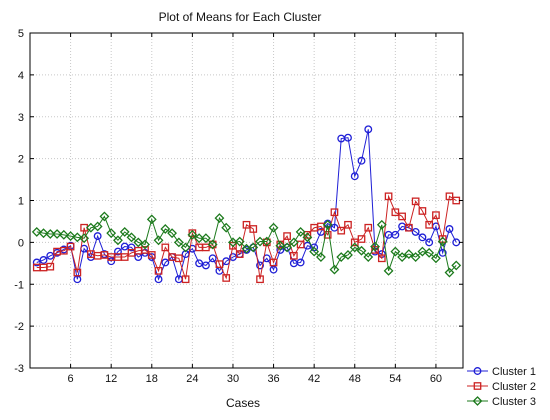  What do you see at coordinates (21, 76) in the screenshot?
I see `y-tick-label: 4` at bounding box center [21, 76].